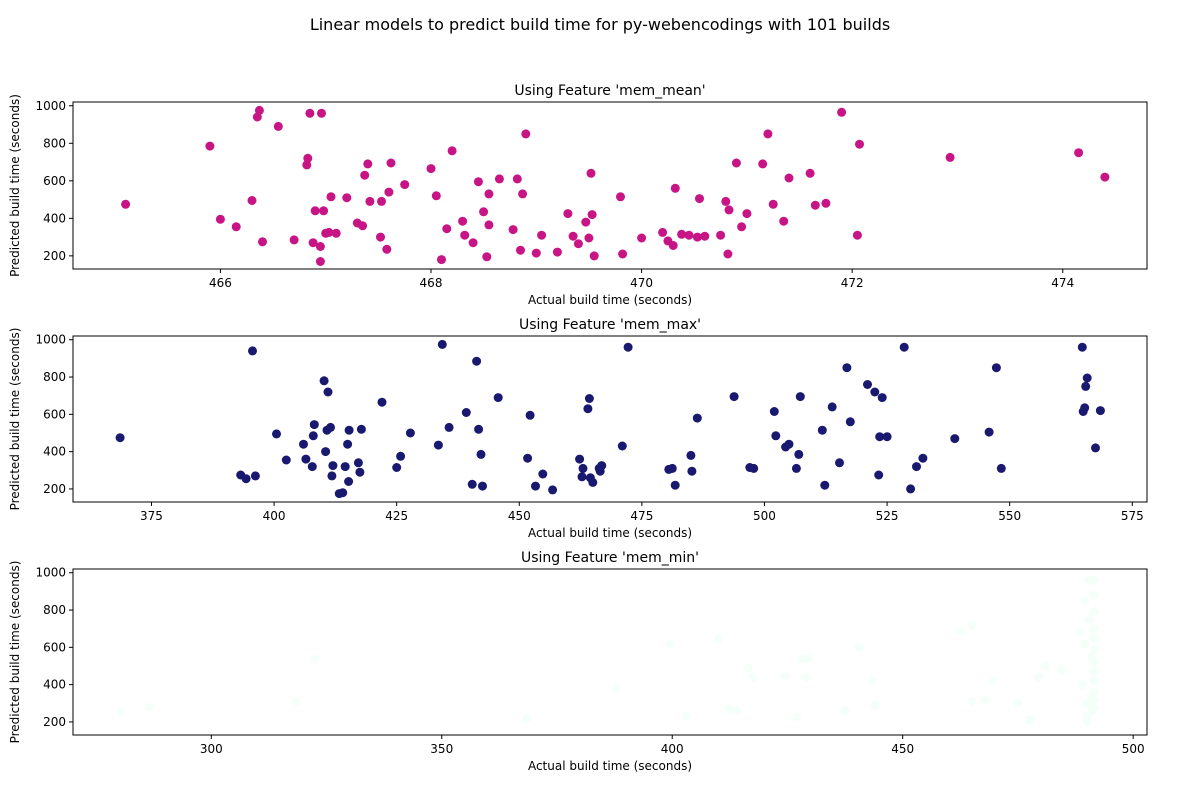 The width and height of the screenshot is (1200, 800). What do you see at coordinates (610, 325) in the screenshot?
I see `subplot-title: Using Feature 'mem_max'` at bounding box center [610, 325].